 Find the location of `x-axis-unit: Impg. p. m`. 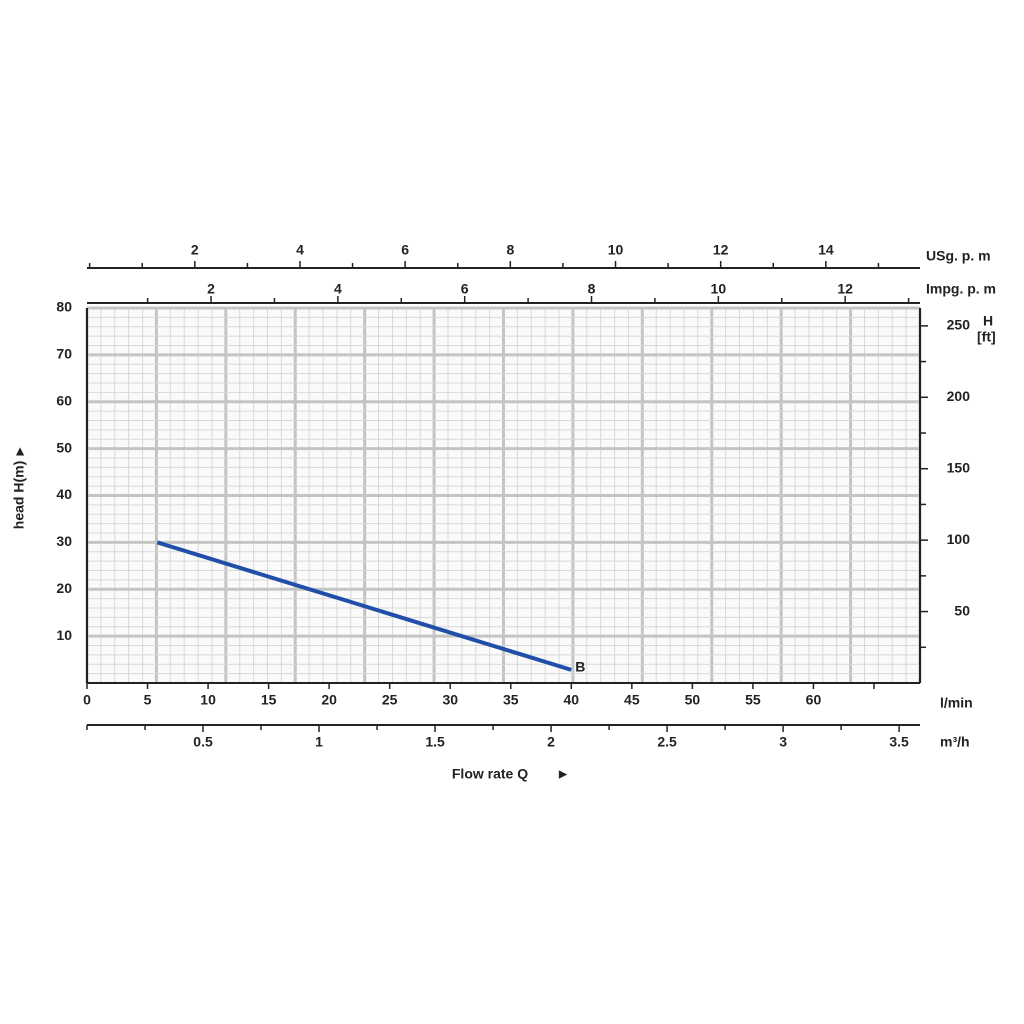

x-axis-unit: Impg. p. m is located at coordinates (961, 289).